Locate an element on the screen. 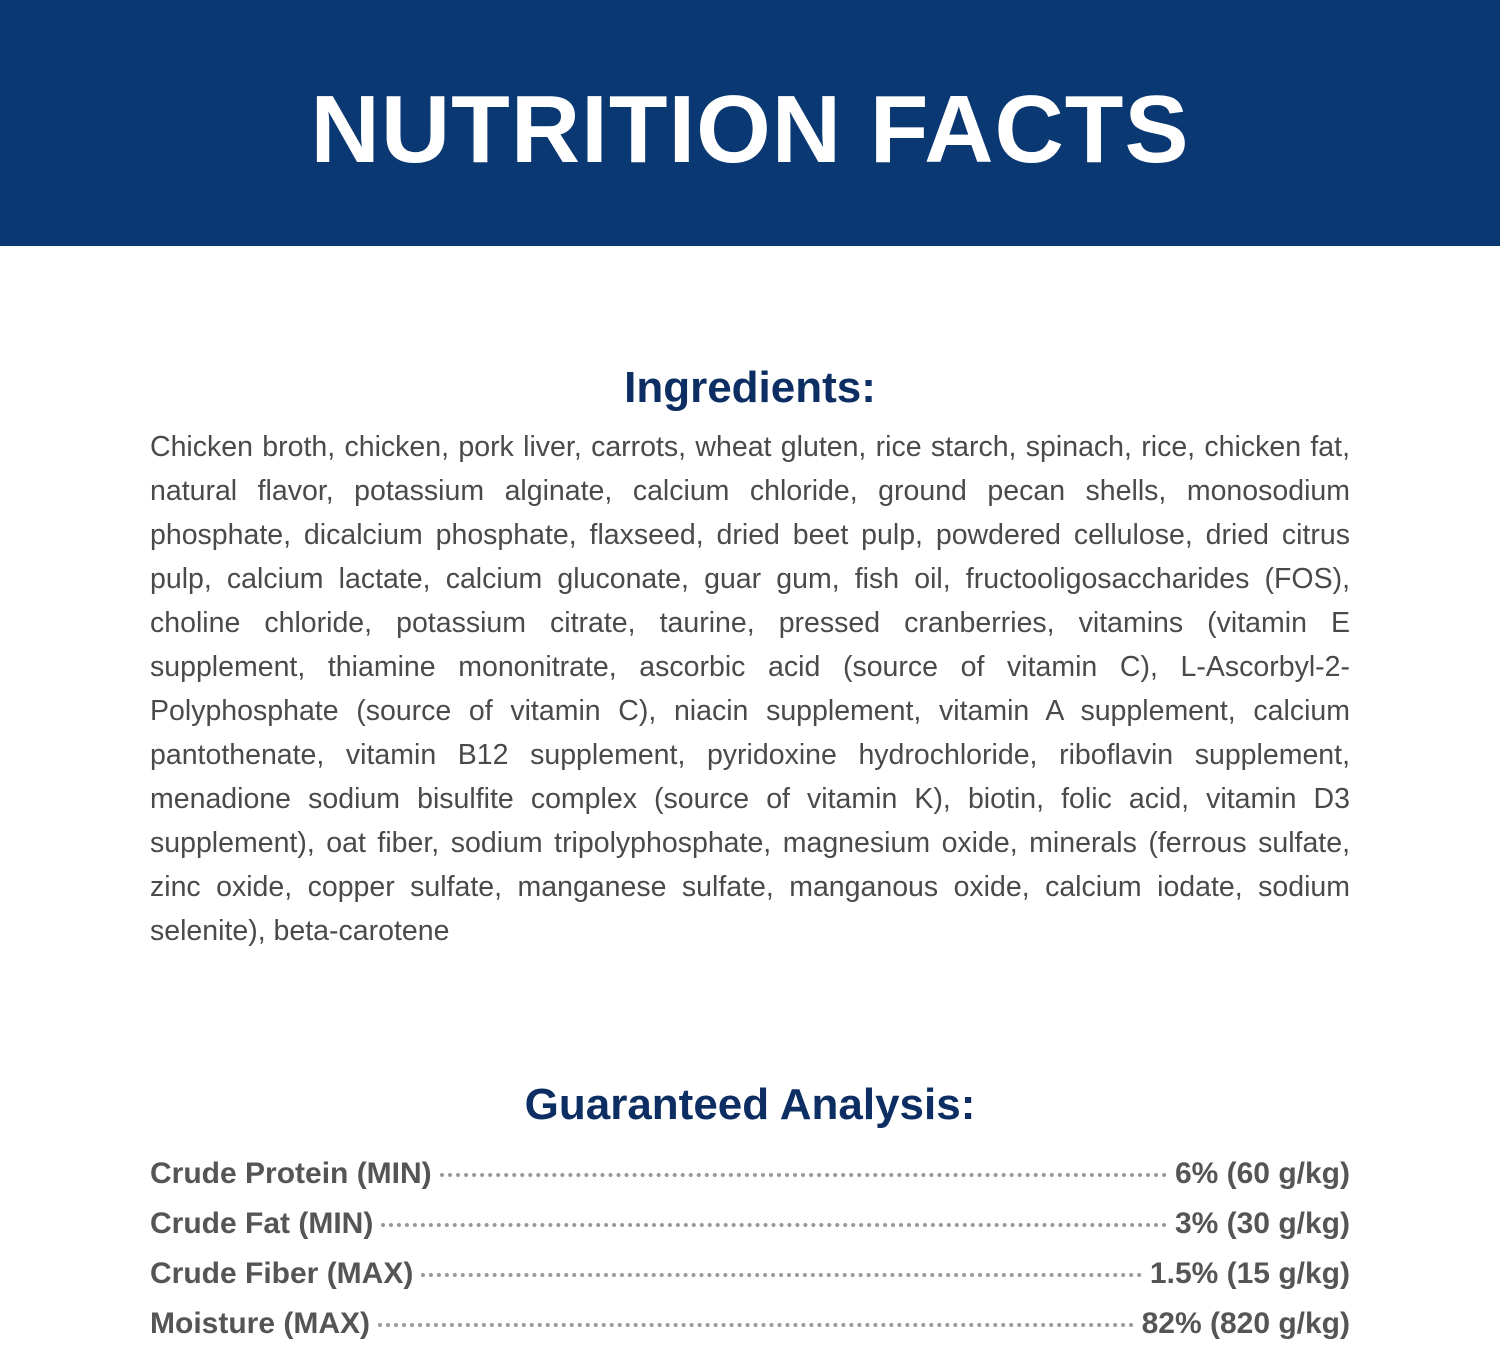  analysis-row: Crude Protein (MIN) 6% (60 g/kg) is located at coordinates (750, 1177).